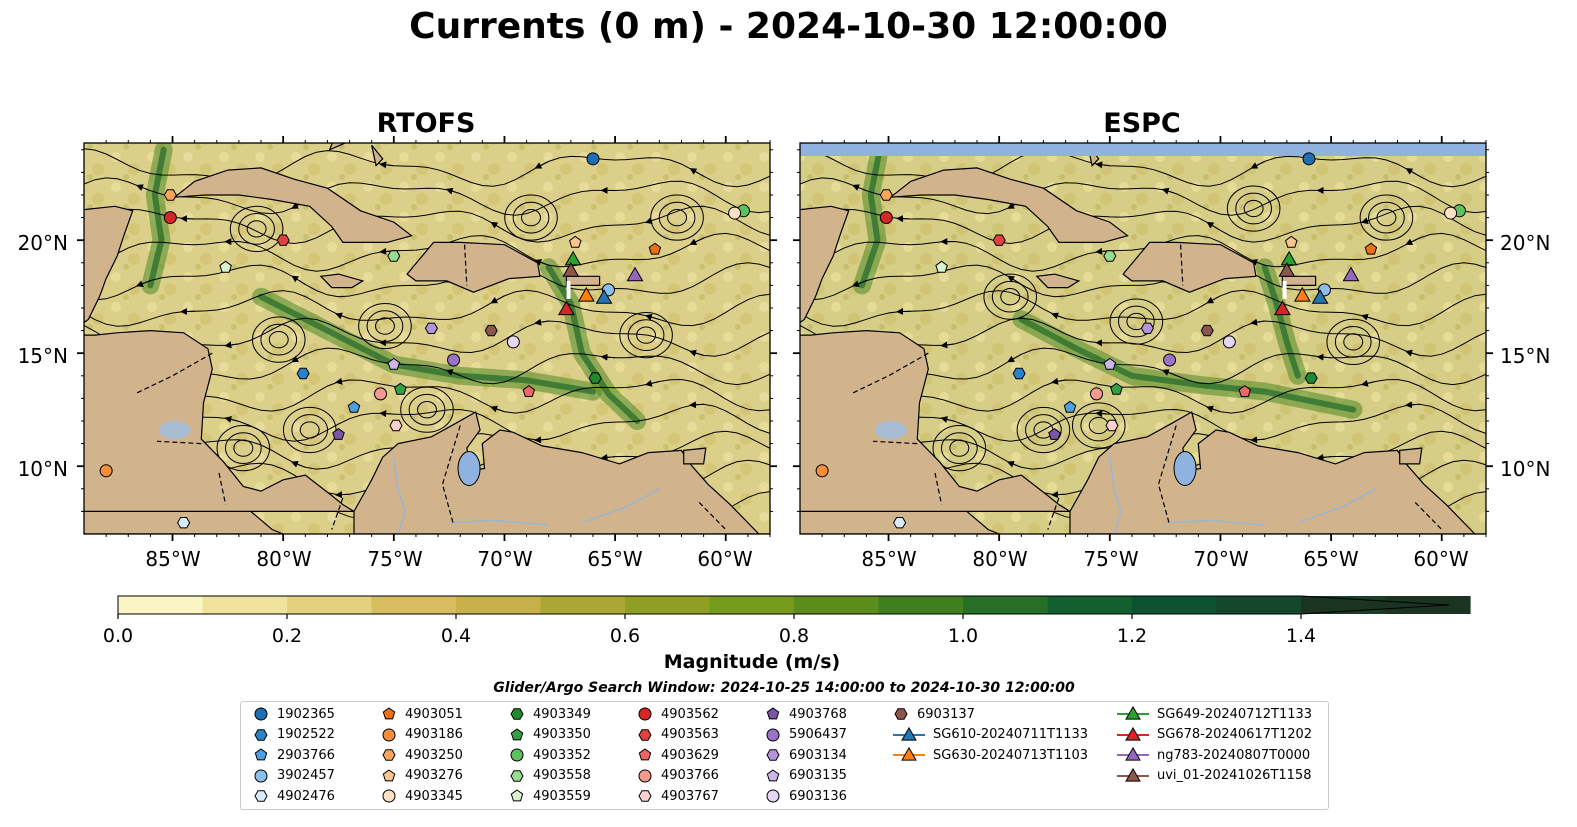  What do you see at coordinates (818, 755) in the screenshot?
I see `legend-label: 6903134` at bounding box center [818, 755].